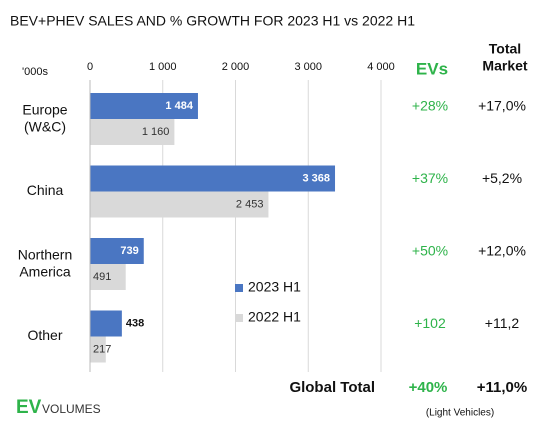  Describe the element at coordinates (274, 287) in the screenshot. I see `legend-label: 2023 H1` at that location.